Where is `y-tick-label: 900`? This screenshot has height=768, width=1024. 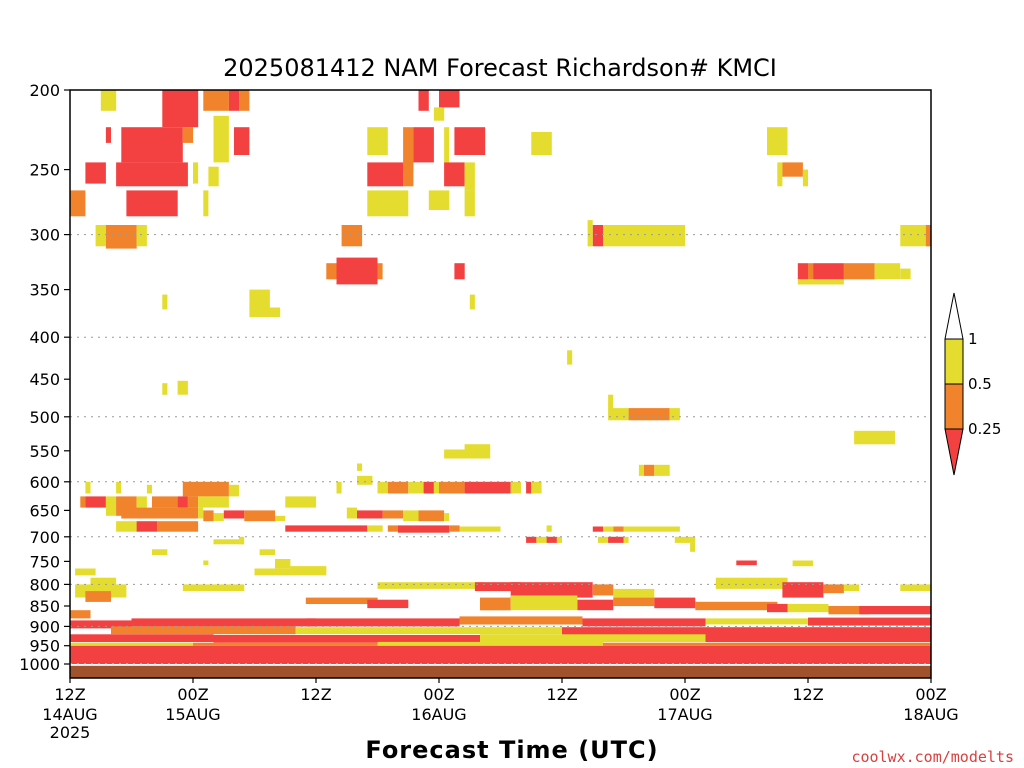 y-tick-label: 900 is located at coordinates (44, 626).